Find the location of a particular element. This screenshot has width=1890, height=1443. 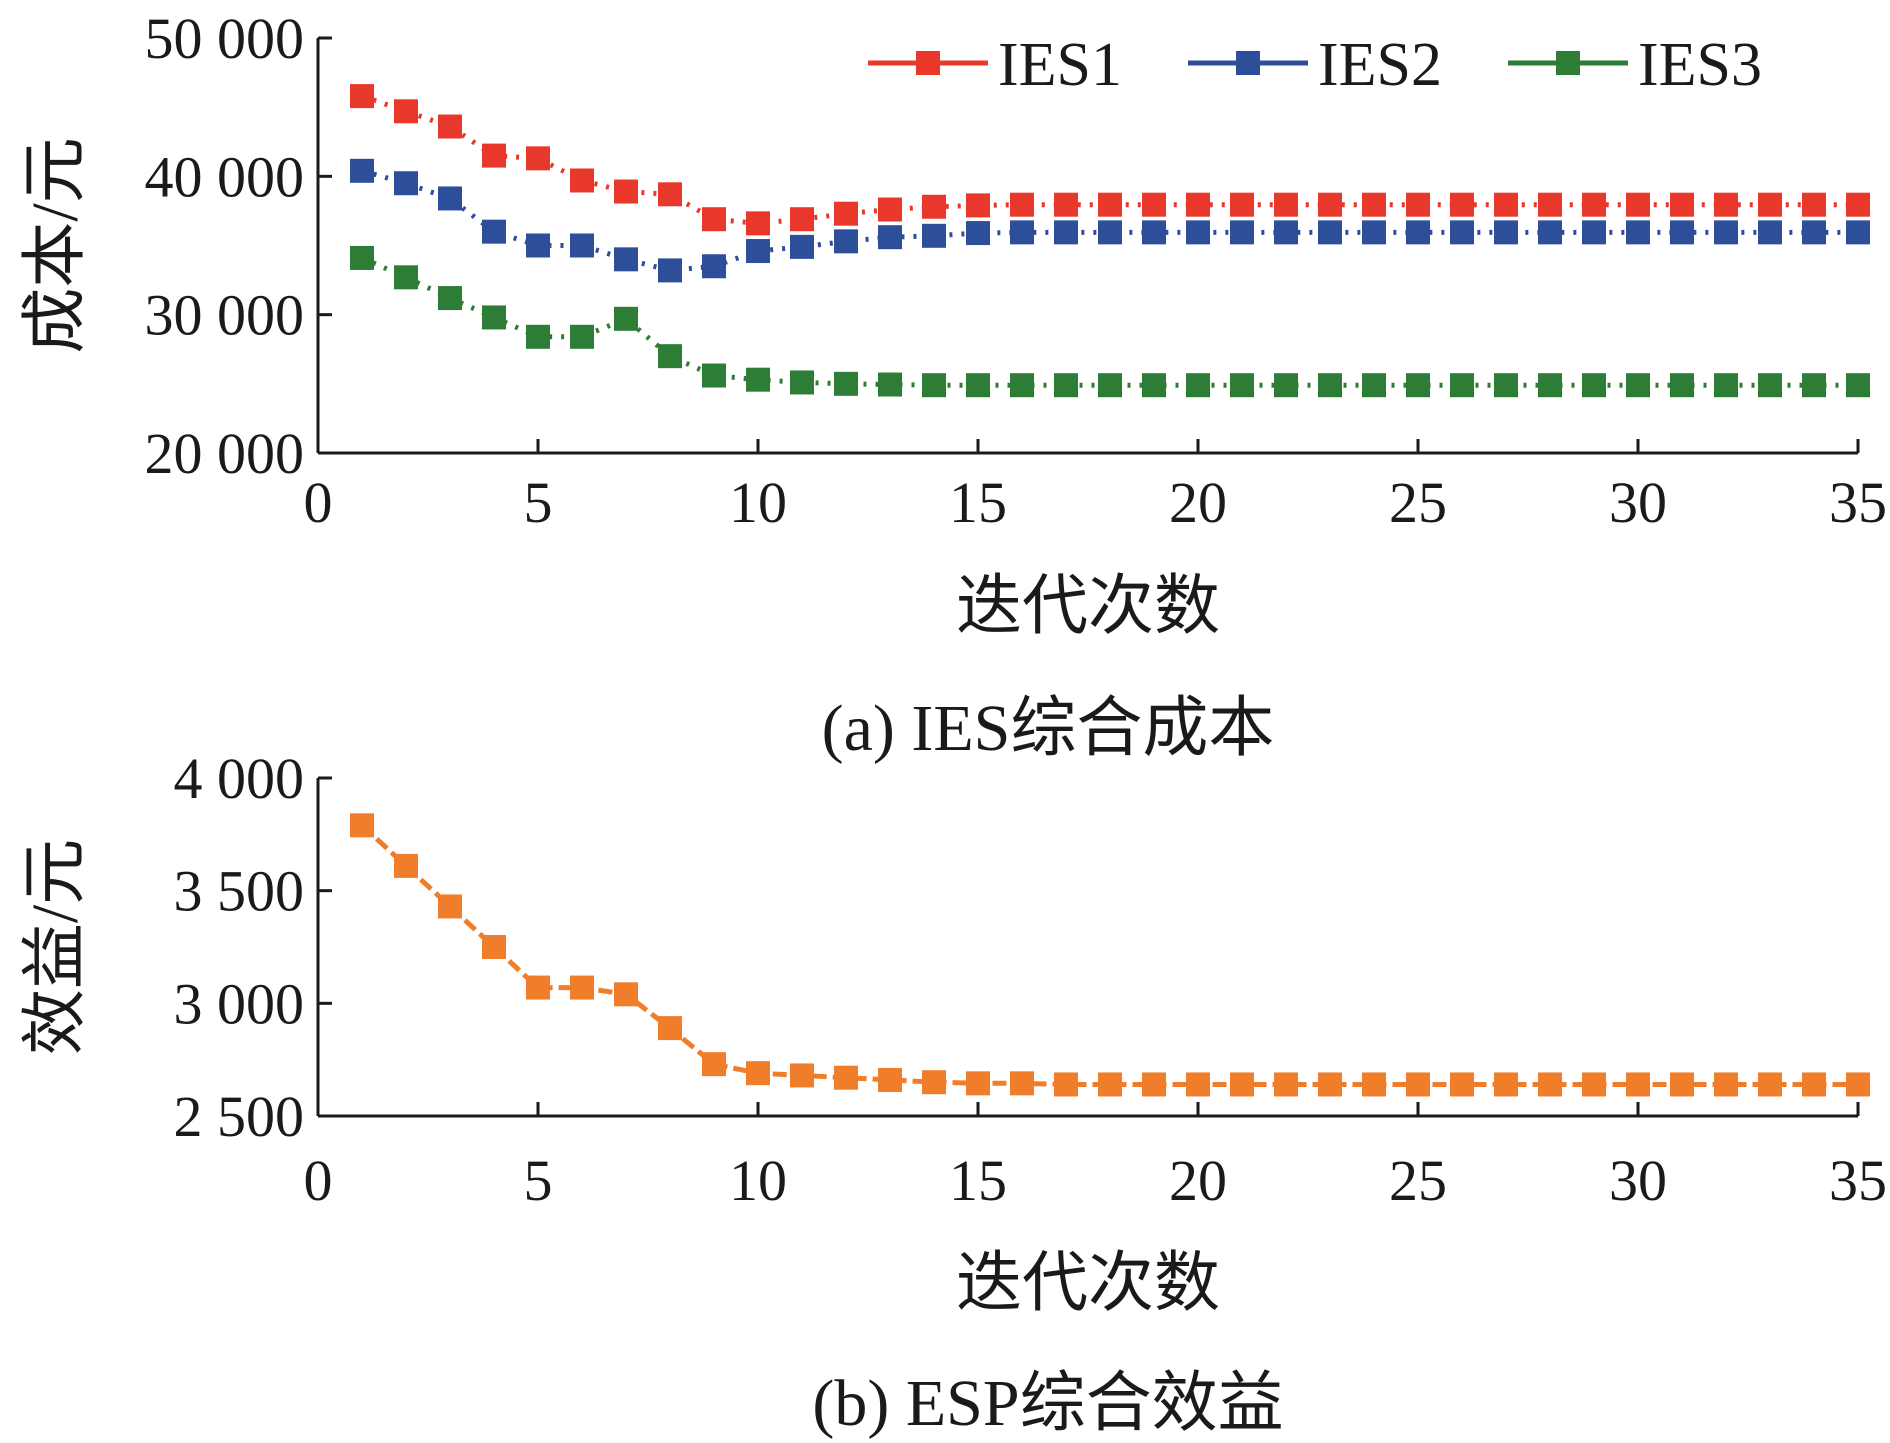

x-tick-label: 15 is located at coordinates (978, 1180).